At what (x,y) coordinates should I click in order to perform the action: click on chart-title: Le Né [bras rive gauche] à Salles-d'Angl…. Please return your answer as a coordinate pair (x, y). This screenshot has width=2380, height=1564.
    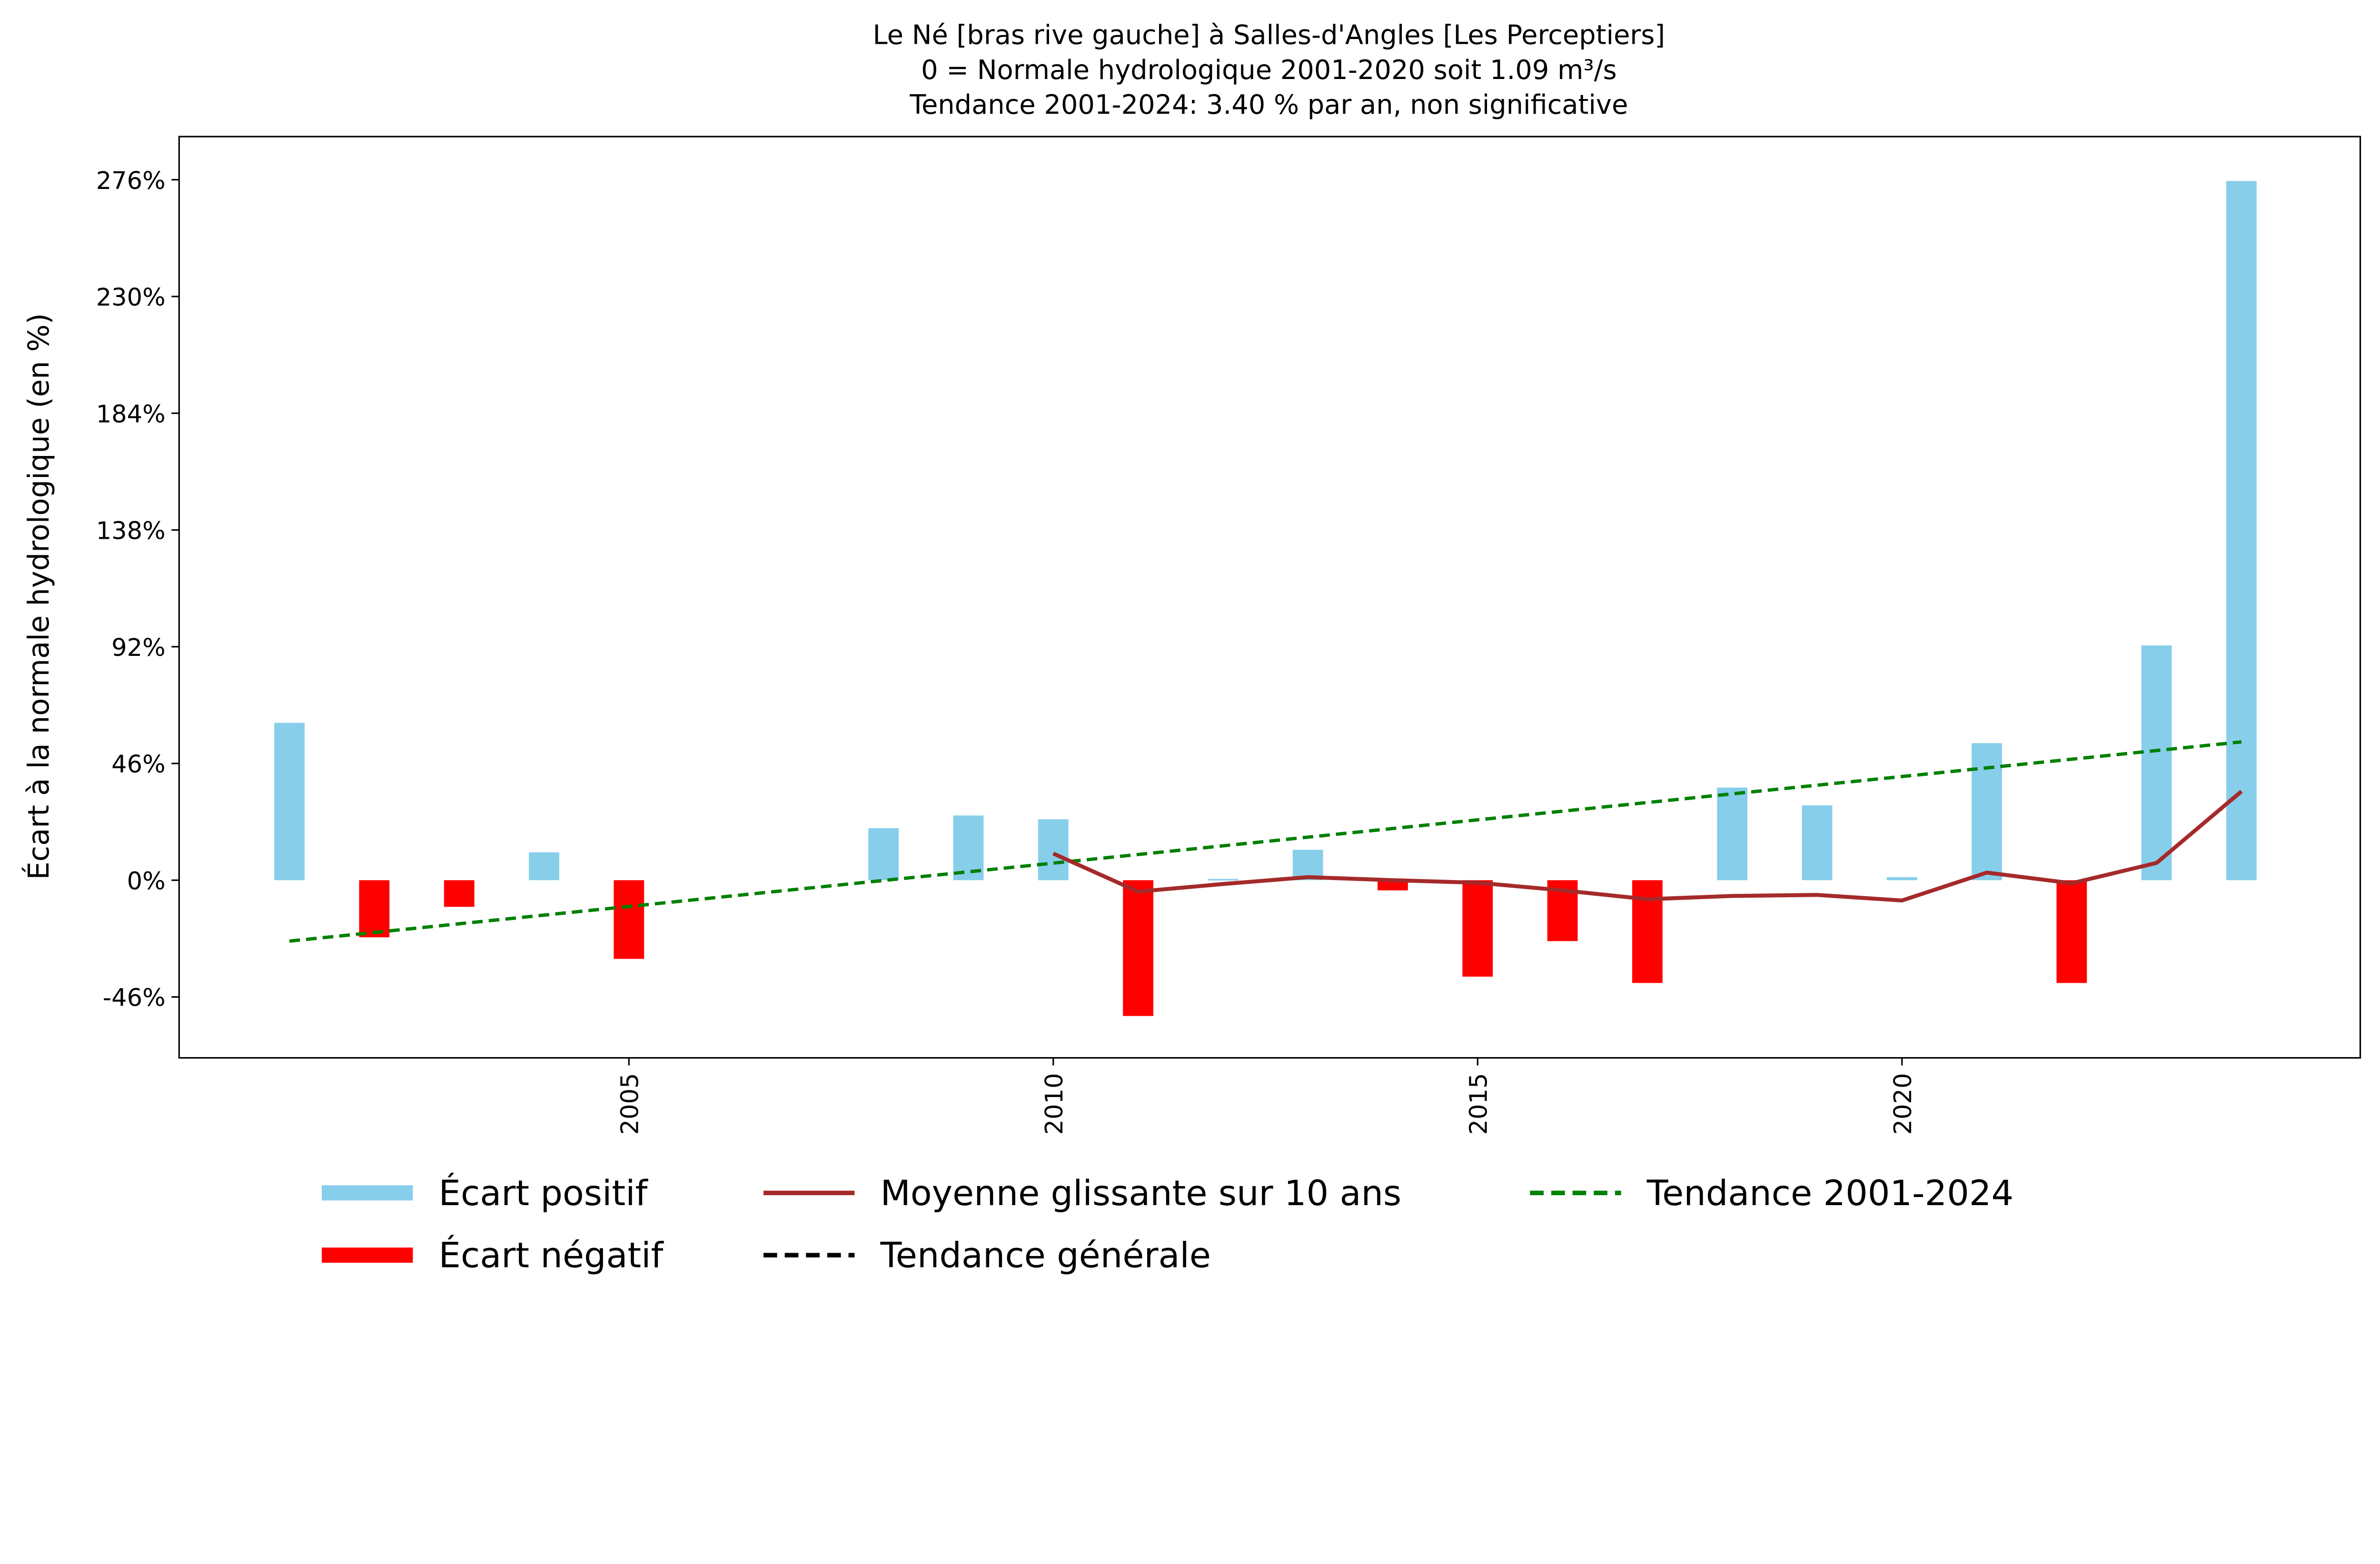
    Looking at the image, I should click on (1269, 70).